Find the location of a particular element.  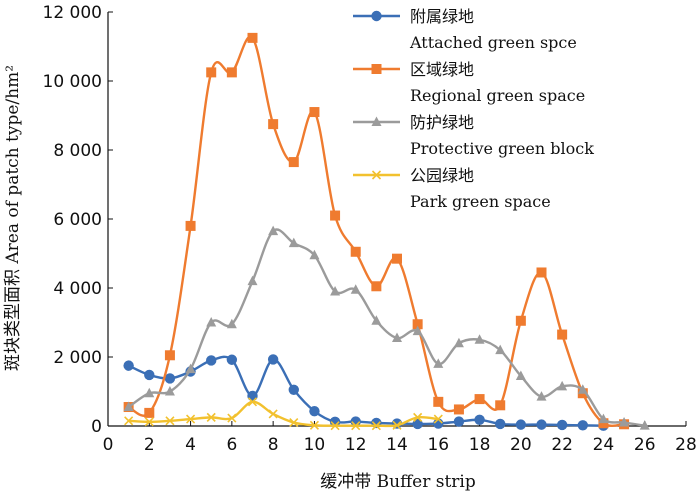

legend-item: 公园绿地 Park green space is located at coordinates (452, 188).